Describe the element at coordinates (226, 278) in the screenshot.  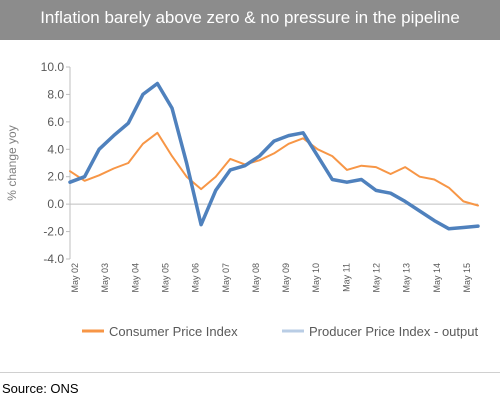
I see `x-tick-label: May 07` at that location.